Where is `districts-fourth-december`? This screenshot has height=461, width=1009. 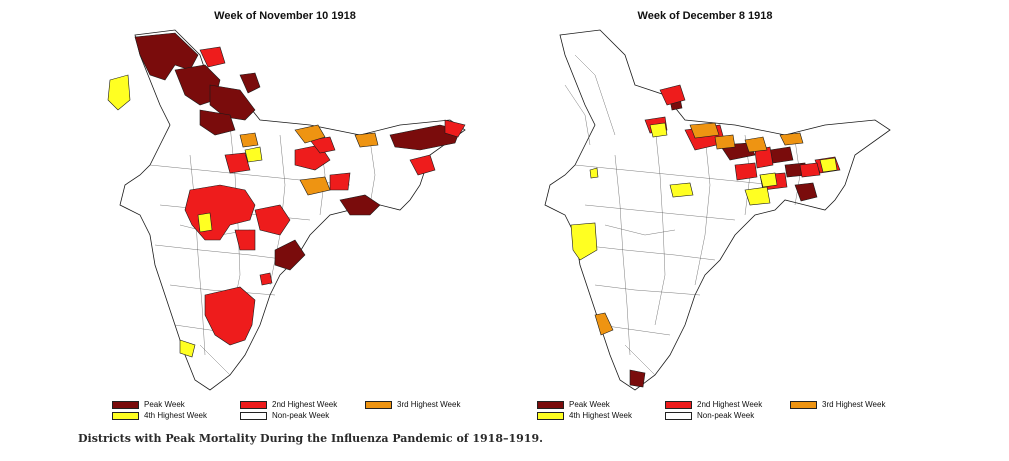
districts-fourth-december is located at coordinates (704, 191).